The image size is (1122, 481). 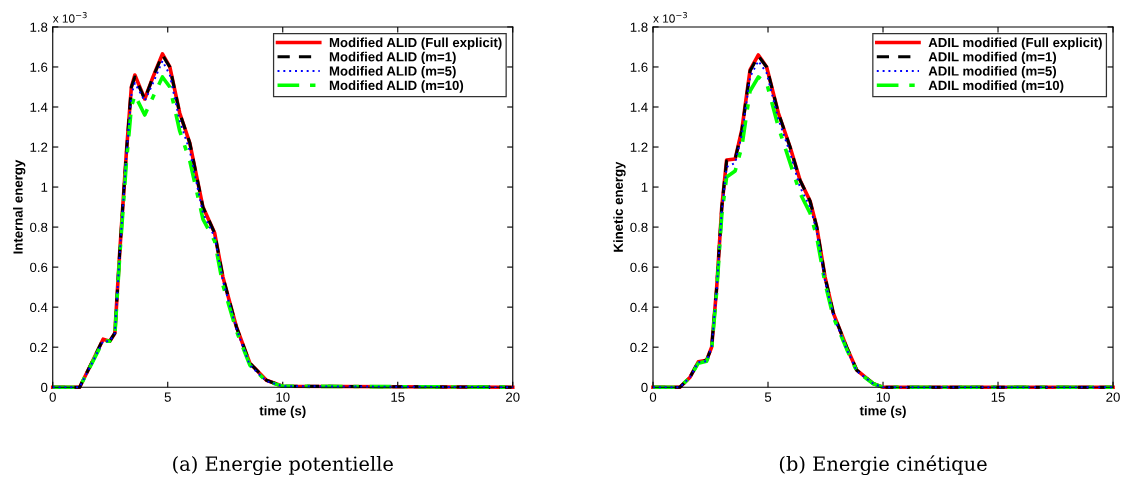 I want to click on legend-label: Modified ALID (m=1), so click(x=392, y=58).